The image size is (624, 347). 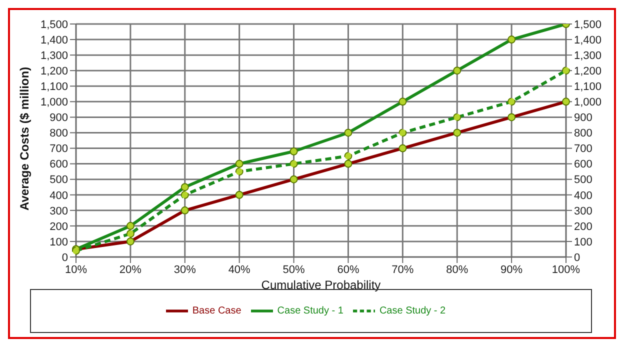 I want to click on x-tick-label: 20%, so click(x=130, y=270).